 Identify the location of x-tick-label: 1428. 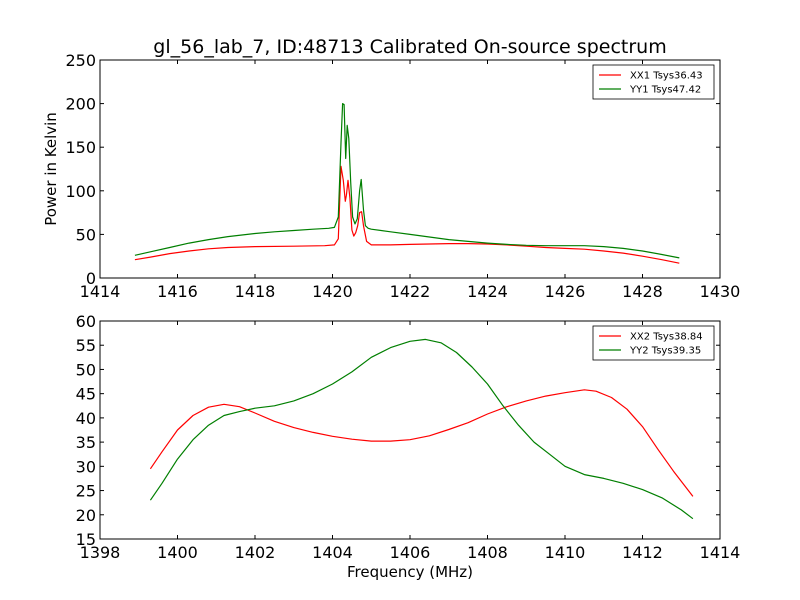
(642, 291).